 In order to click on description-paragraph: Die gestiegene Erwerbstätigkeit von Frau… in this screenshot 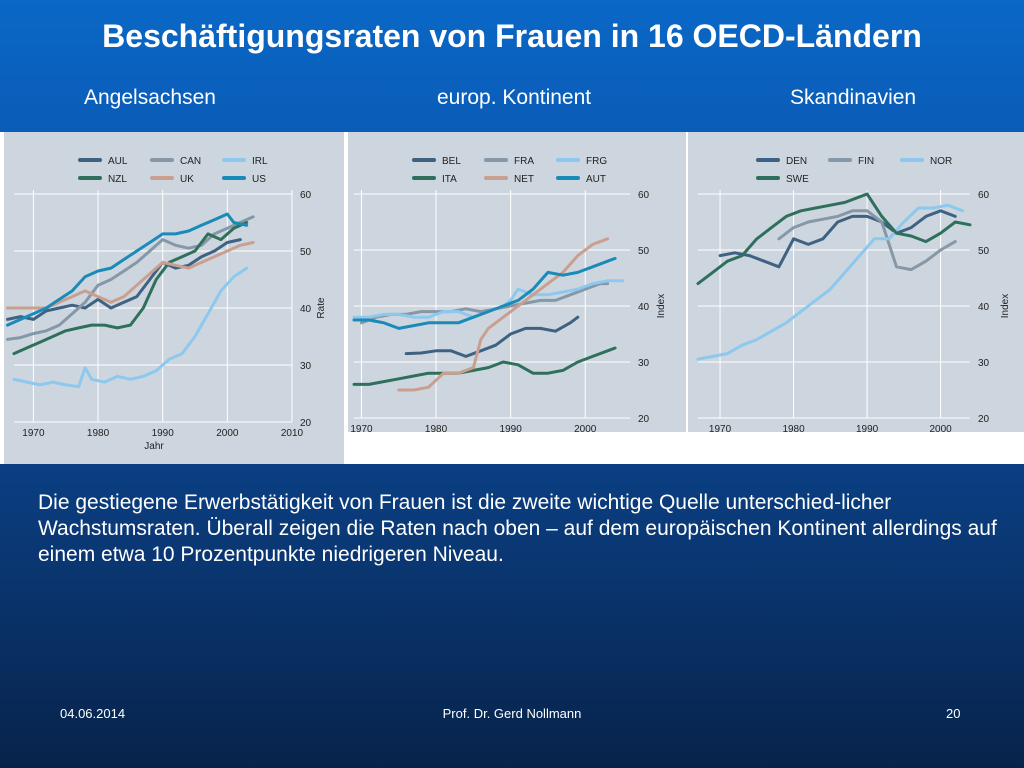, I will do `click(517, 528)`.